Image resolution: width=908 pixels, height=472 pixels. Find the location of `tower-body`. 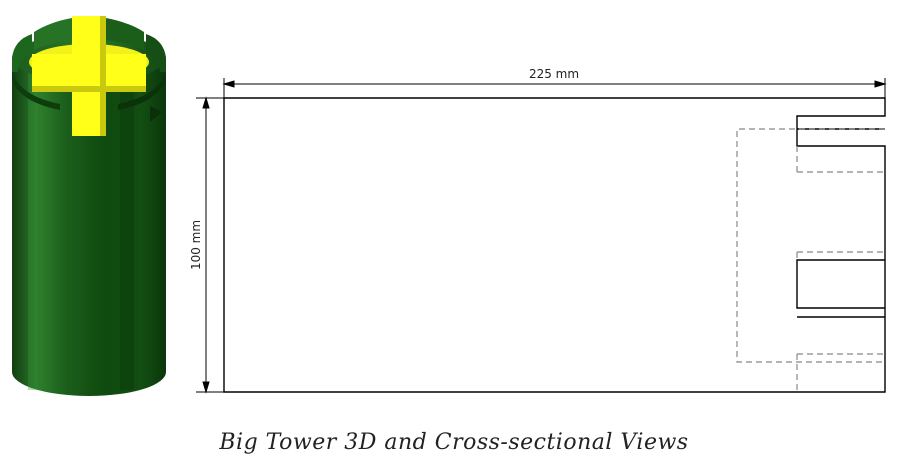

tower-body is located at coordinates (89, 227).